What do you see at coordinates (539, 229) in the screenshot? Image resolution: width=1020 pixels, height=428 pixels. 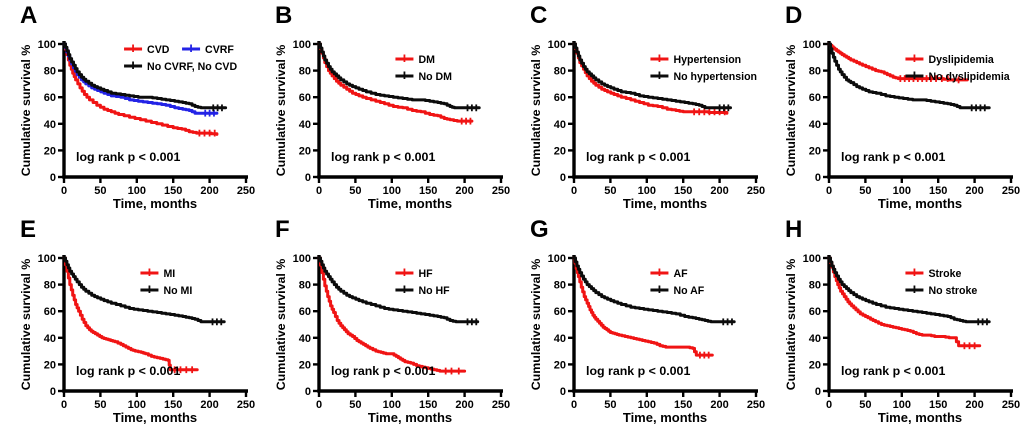 I see `panel-label-G: G` at bounding box center [539, 229].